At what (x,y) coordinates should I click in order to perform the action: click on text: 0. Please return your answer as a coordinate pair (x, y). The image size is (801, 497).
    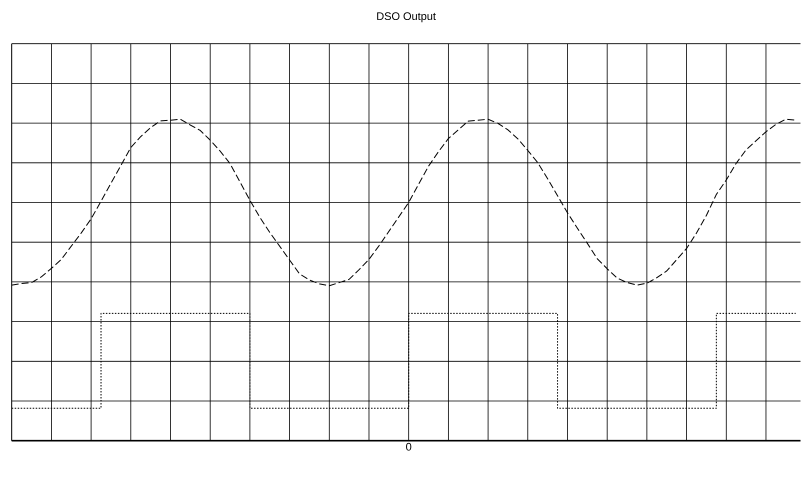
    Looking at the image, I should click on (409, 446).